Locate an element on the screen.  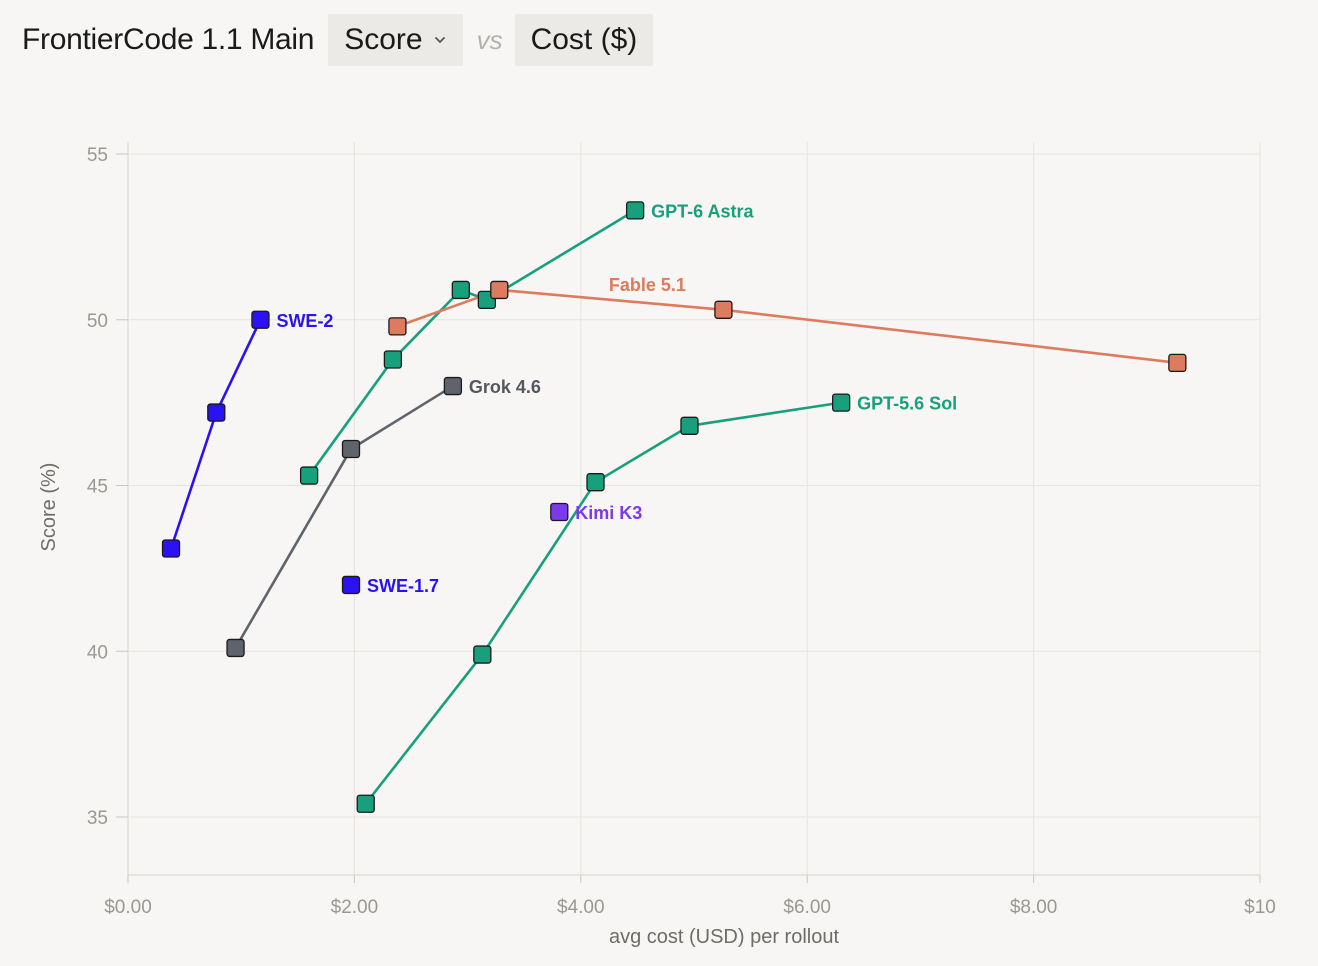
y-tick-label: 45 is located at coordinates (97, 487).